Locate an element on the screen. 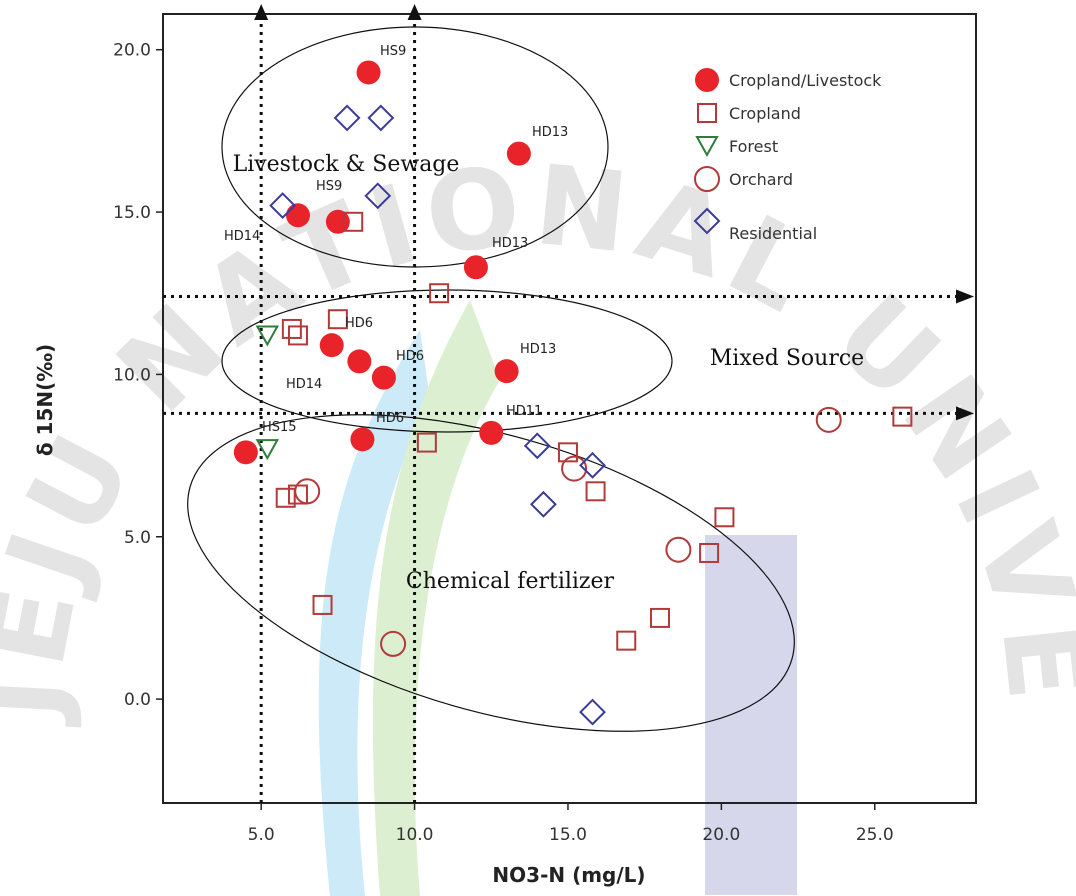 The height and width of the screenshot is (896, 1076). x-tick-label: 15.0 is located at coordinates (568, 835).